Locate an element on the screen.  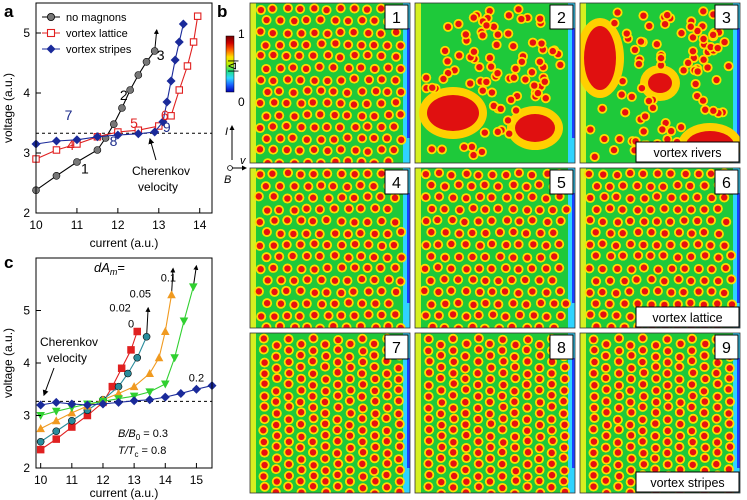
panel-a-point-label-7: 7 is located at coordinates (69, 115).